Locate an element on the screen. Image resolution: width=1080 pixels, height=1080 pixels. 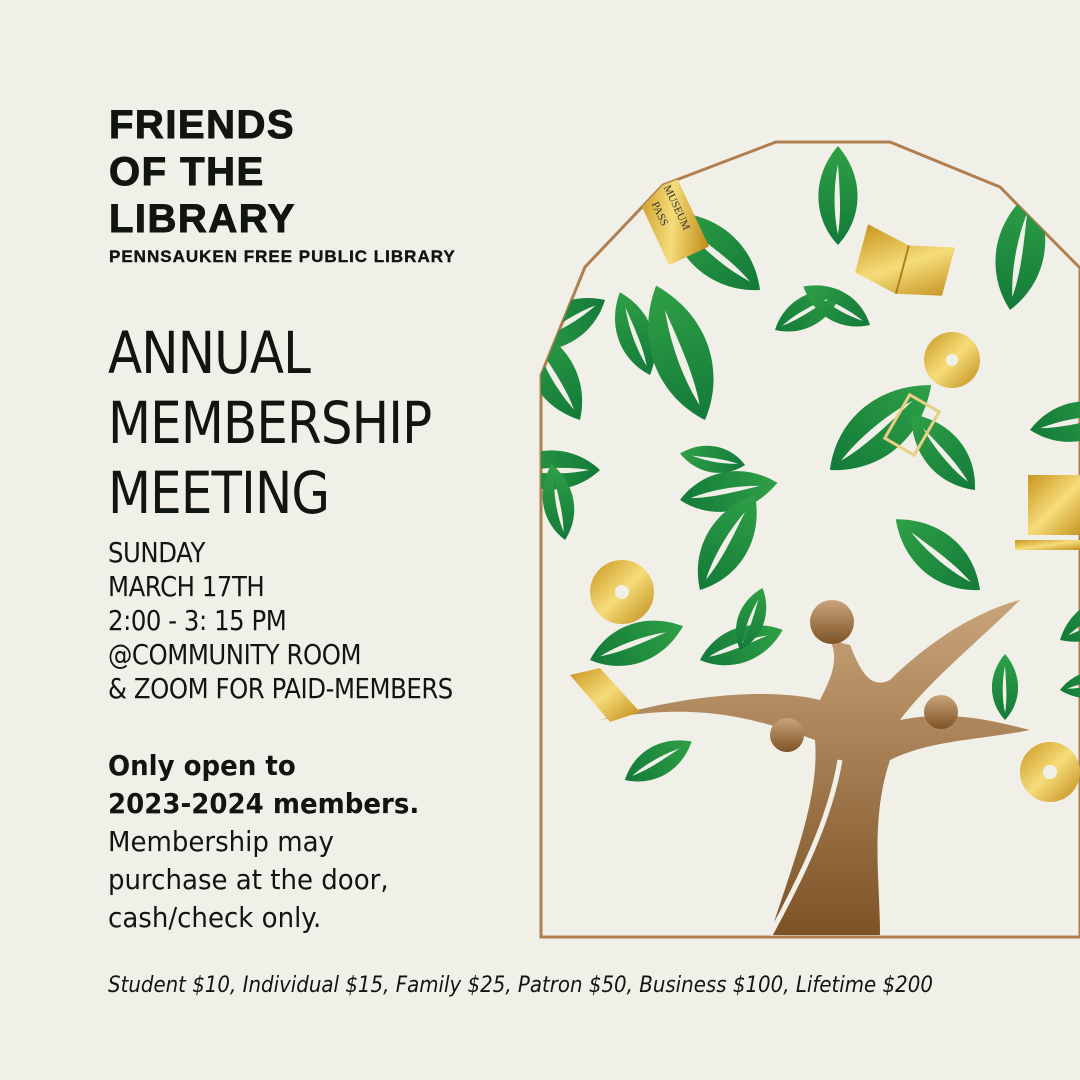
book-icon is located at coordinates (605, 695).